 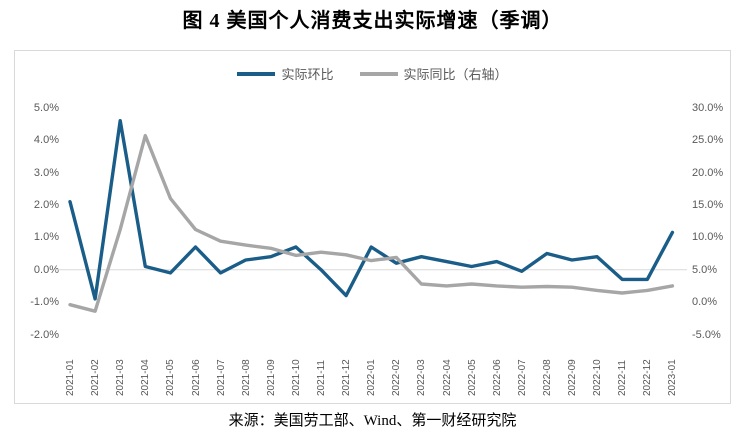 I want to click on x-axis-tick-label: 2021-09, so click(x=271, y=377).